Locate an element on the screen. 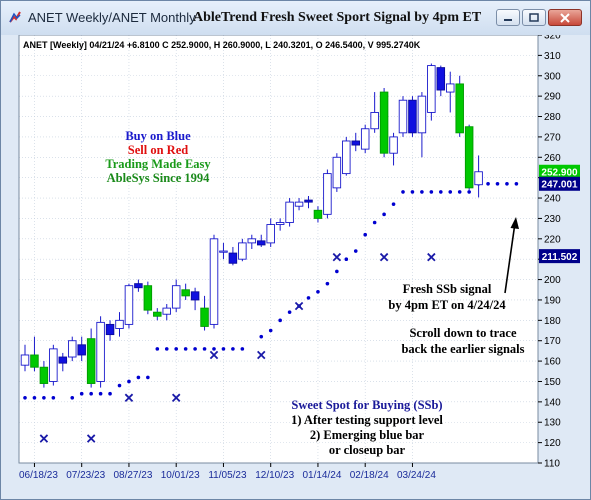 This screenshot has width=591, height=500. y-tick-label: 320 is located at coordinates (552, 38).